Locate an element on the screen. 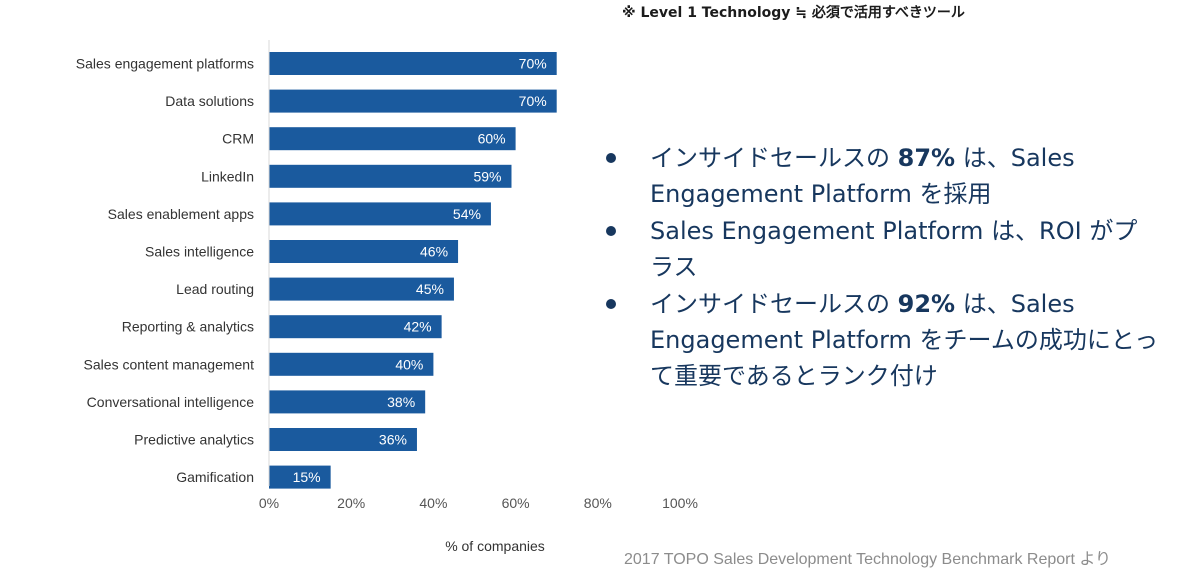 The image size is (1200, 569). x-tick-label: 100% is located at coordinates (680, 503).